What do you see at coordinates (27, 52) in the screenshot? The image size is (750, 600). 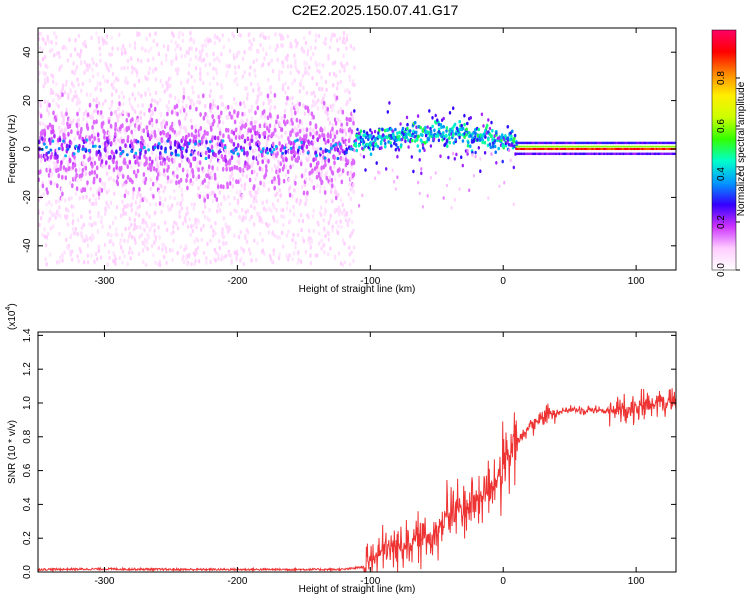 I see `y-tick-label: 40` at bounding box center [27, 52].